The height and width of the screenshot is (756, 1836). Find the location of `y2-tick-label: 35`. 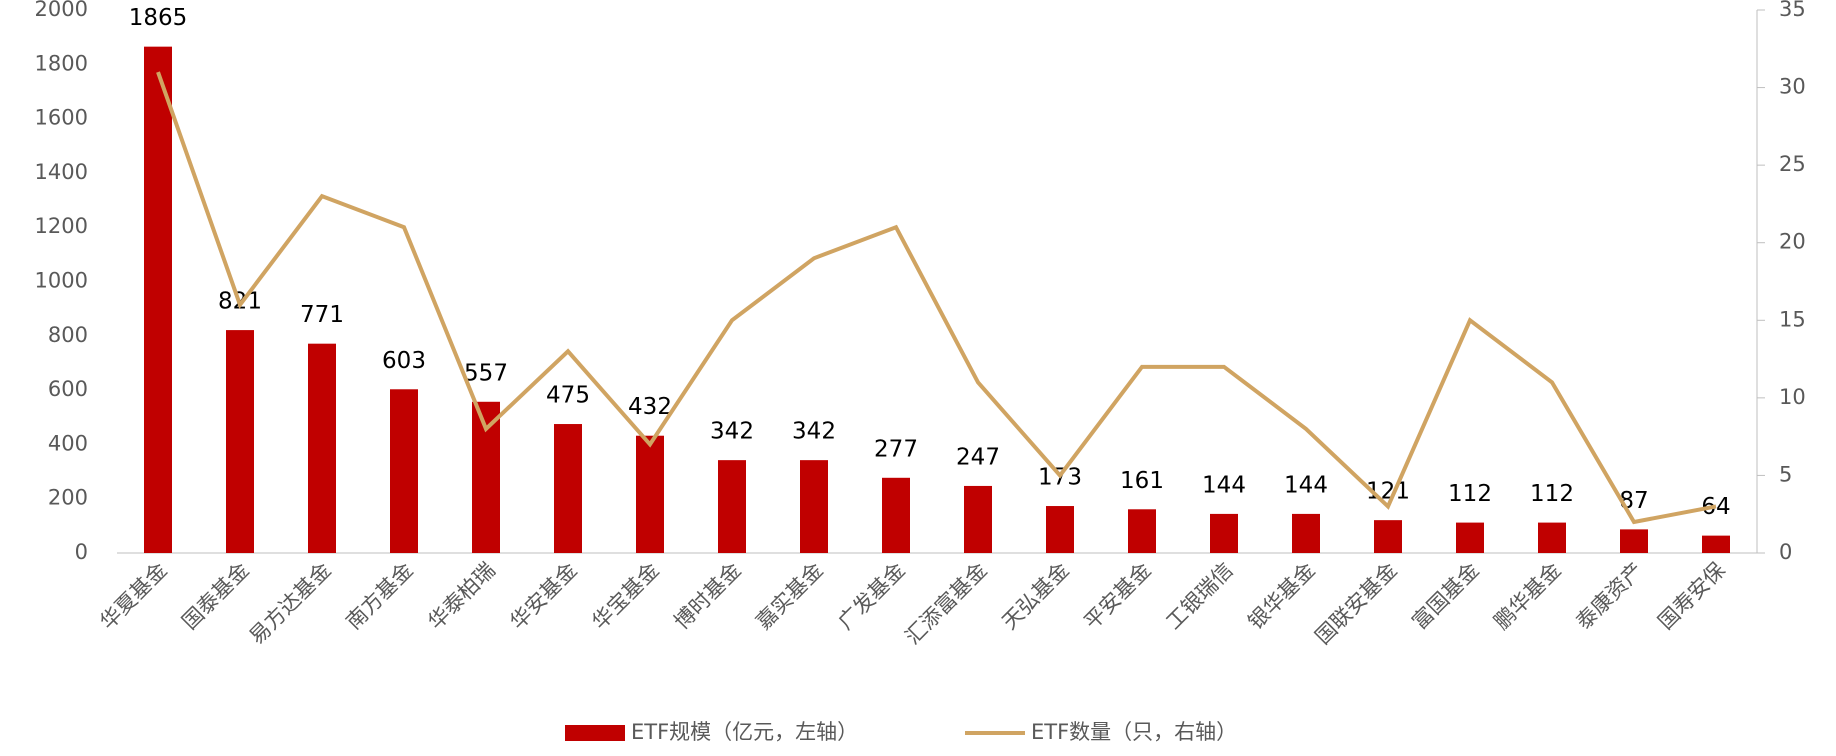

y2-tick-label: 35 is located at coordinates (1792, 10).